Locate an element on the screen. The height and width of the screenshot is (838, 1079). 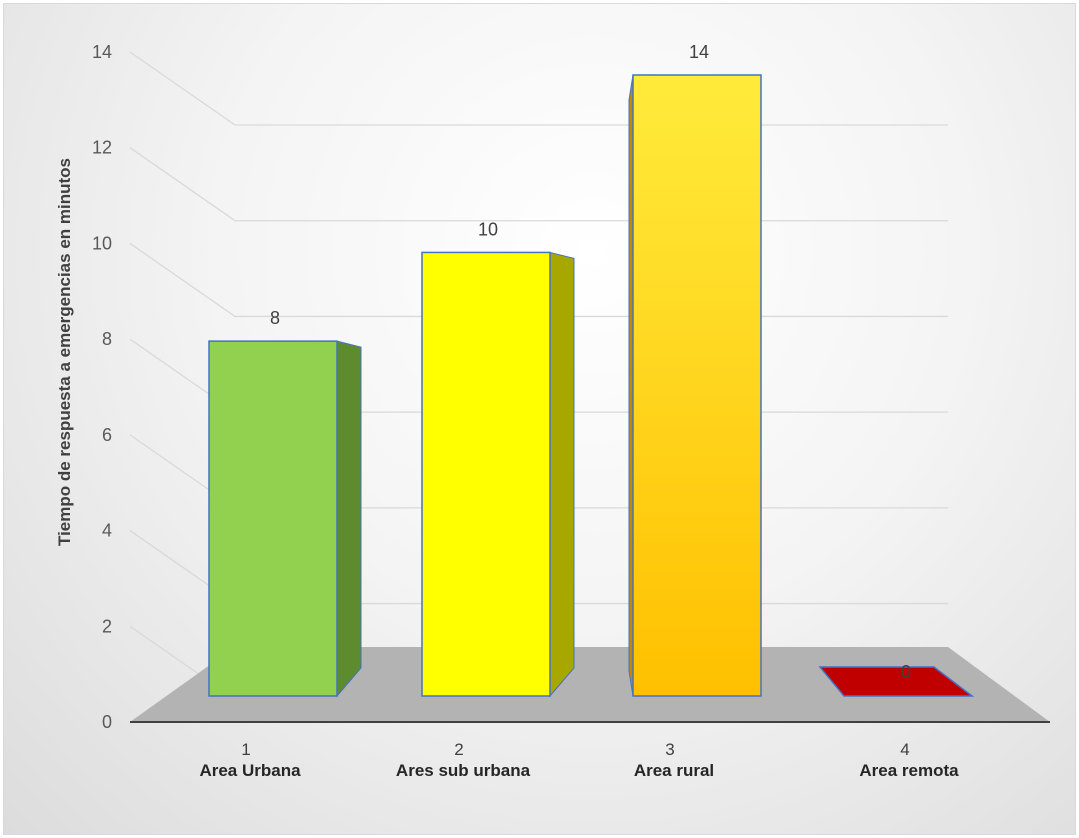
y-tick-label: 8 is located at coordinates (107, 339).